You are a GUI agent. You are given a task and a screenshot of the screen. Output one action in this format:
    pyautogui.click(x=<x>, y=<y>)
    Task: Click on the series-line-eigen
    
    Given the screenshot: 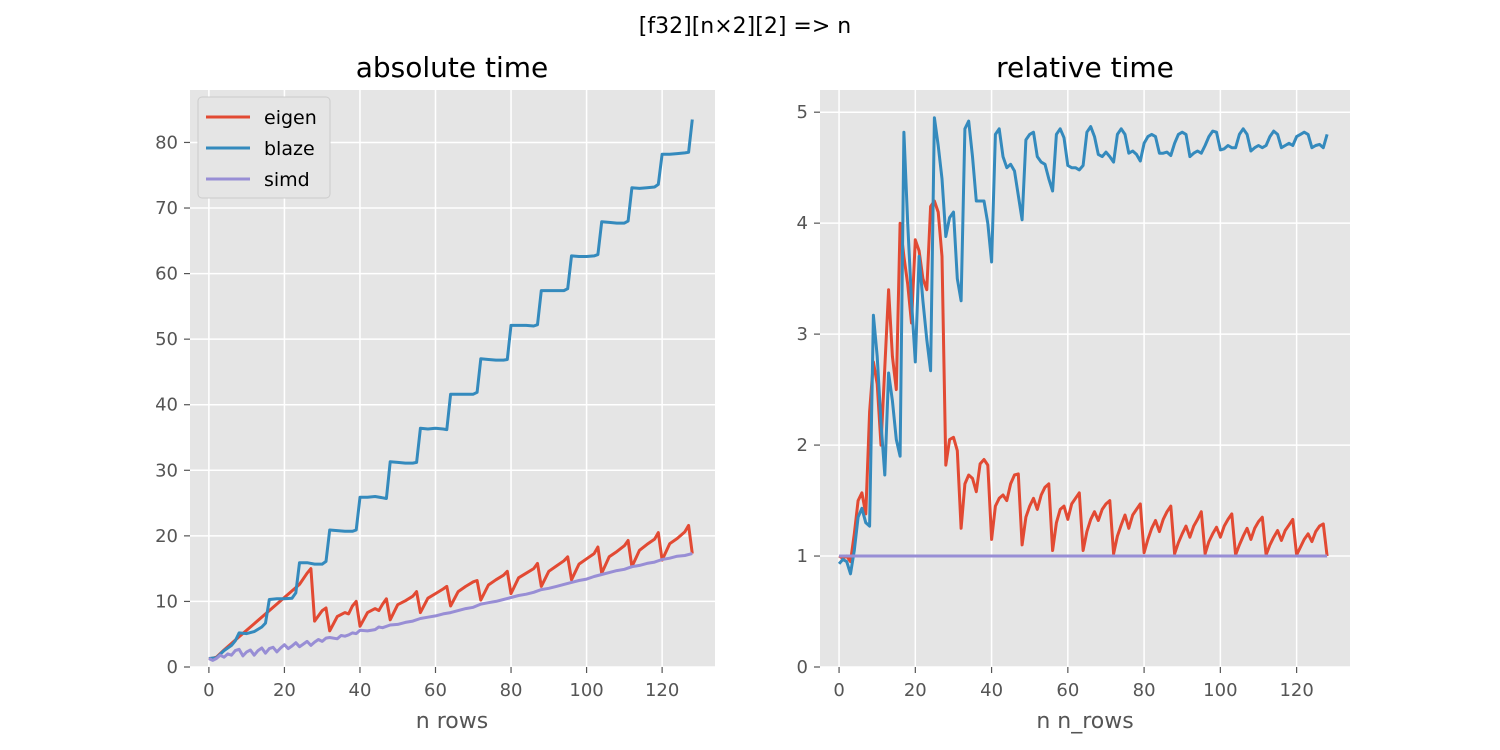 What is the action you would take?
    pyautogui.click(x=451, y=592)
    